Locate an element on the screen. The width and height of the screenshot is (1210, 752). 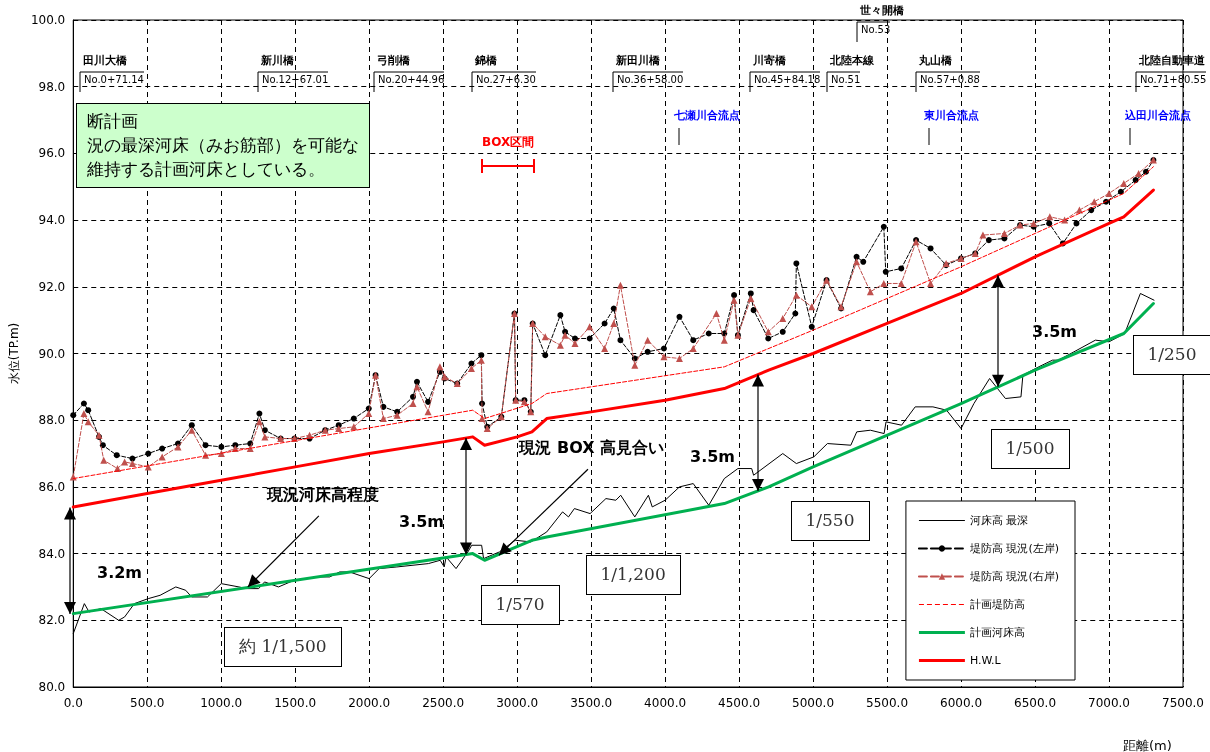
annotation: BOX区間 is located at coordinates (508, 142).